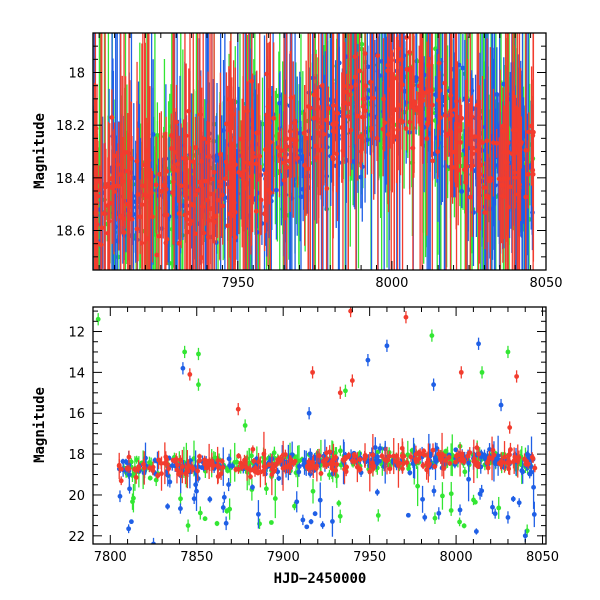 The height and width of the screenshot is (600, 600). Describe the element at coordinates (70, 179) in the screenshot. I see `top-y-tick-label: 18.4` at that location.